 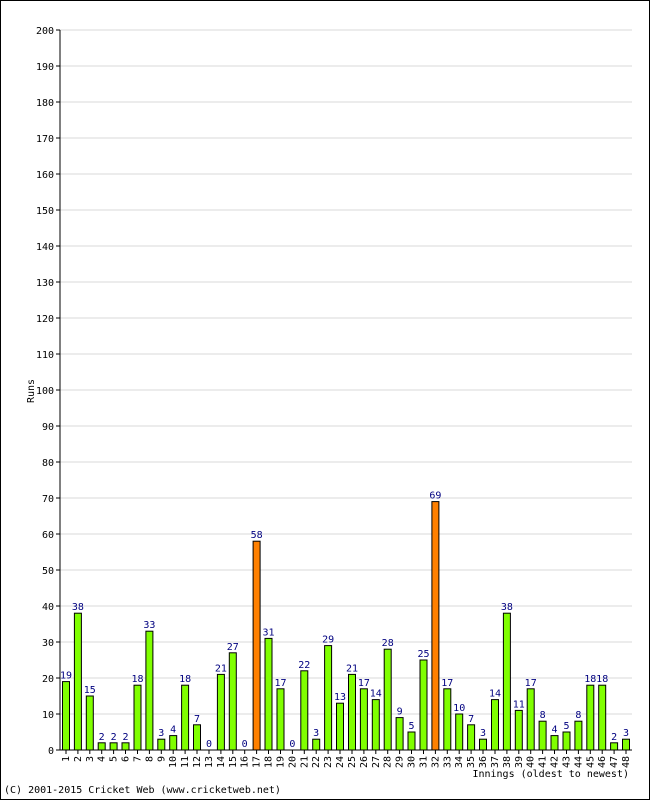 I want to click on y-tick-label: 50, so click(x=48, y=571).